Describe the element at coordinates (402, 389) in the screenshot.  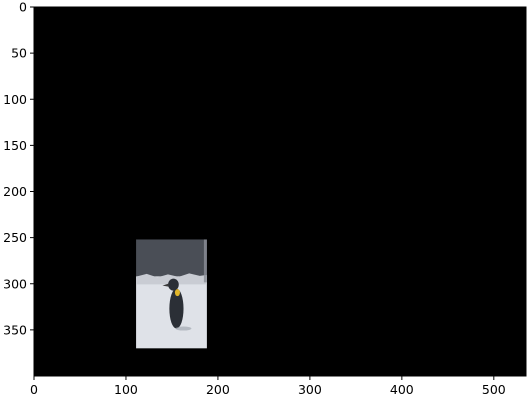
I see `x-tick-label: 400` at that location.